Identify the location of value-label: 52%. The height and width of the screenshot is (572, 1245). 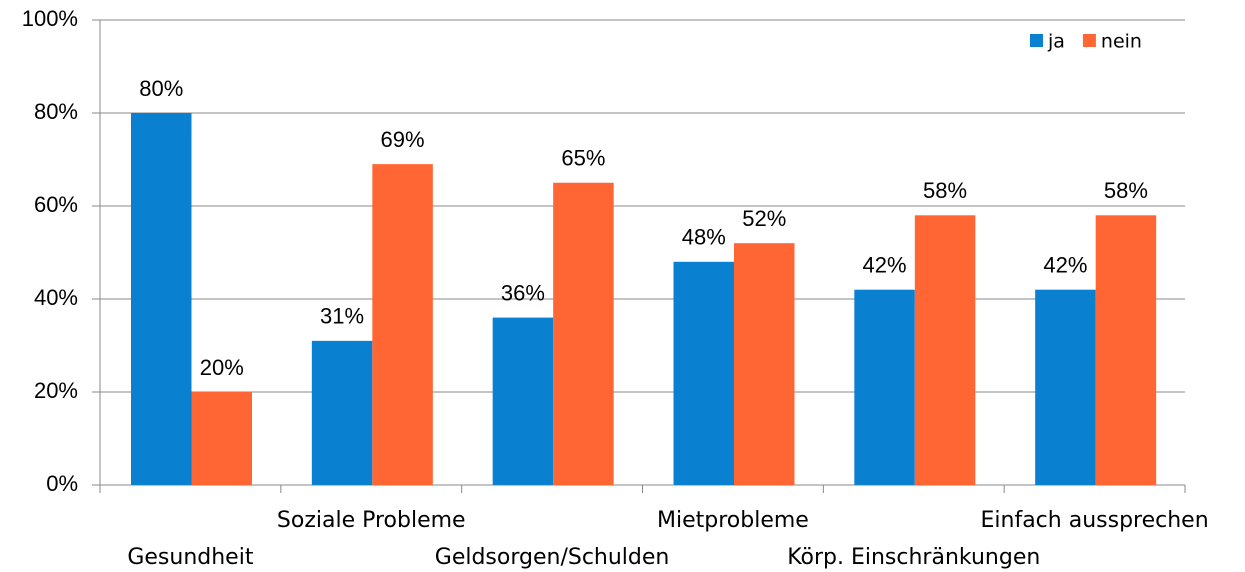
(764, 218).